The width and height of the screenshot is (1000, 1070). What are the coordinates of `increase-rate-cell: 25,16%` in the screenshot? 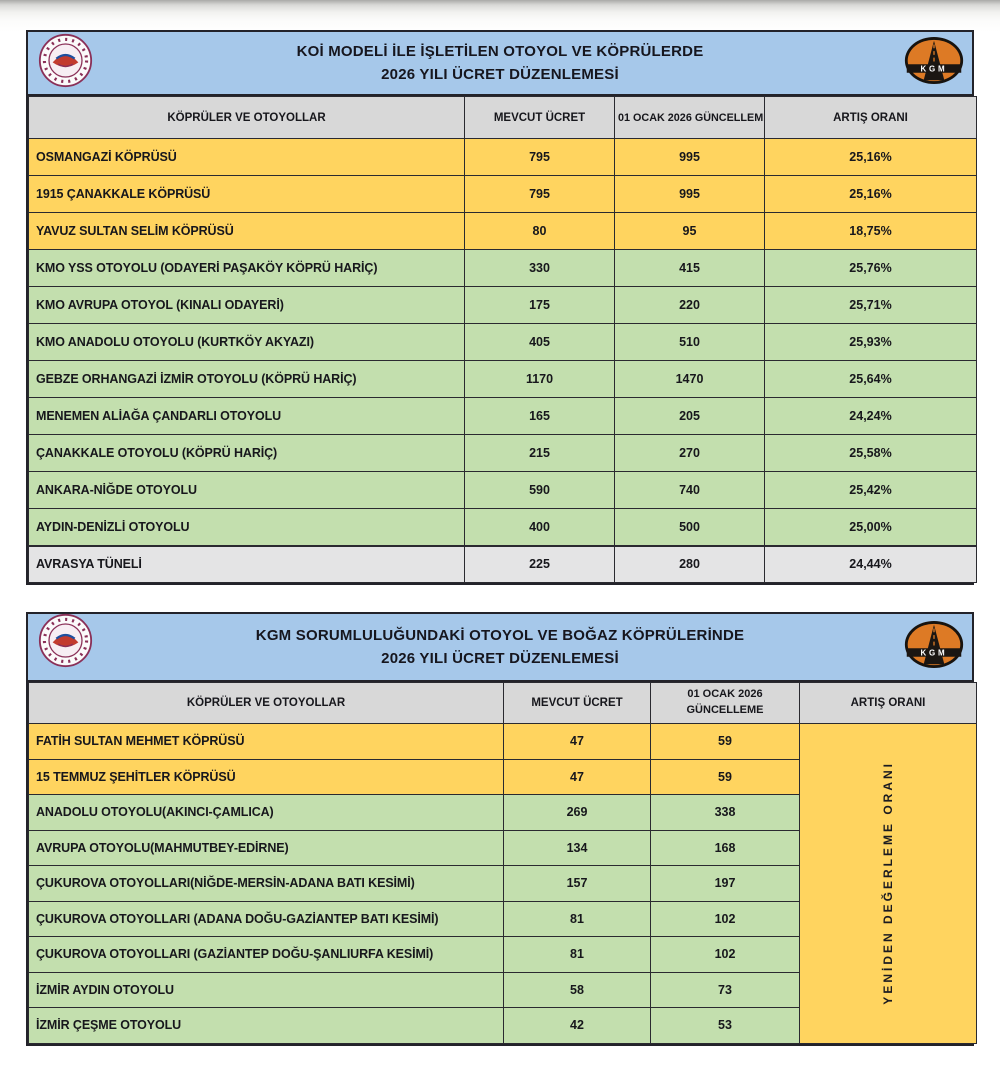 It's located at (870, 157).